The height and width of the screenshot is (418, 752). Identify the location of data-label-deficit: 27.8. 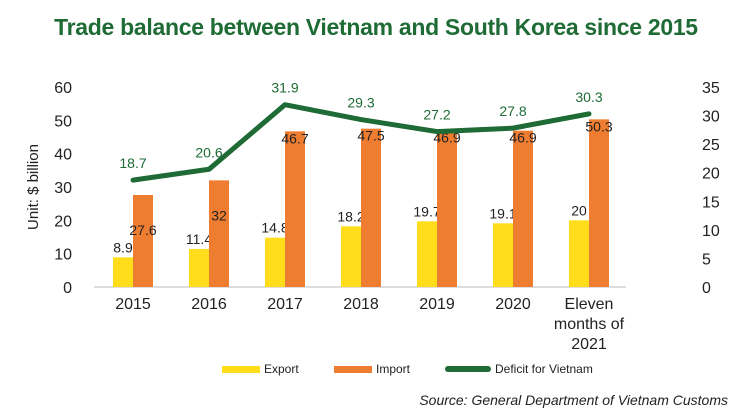
(512, 111).